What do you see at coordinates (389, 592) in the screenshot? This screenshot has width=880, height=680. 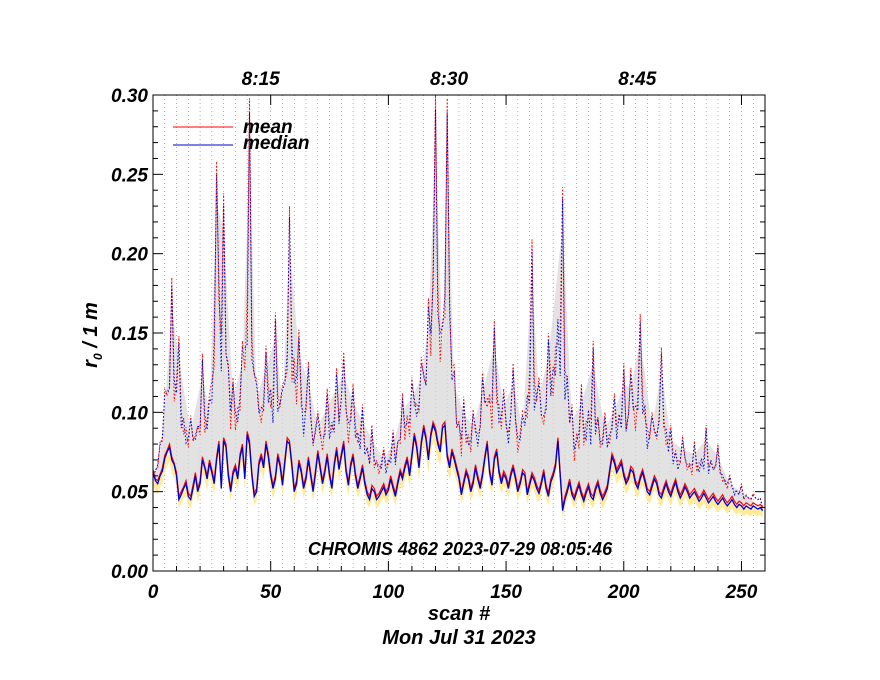 I see `x-tick-label: 100` at bounding box center [389, 592].